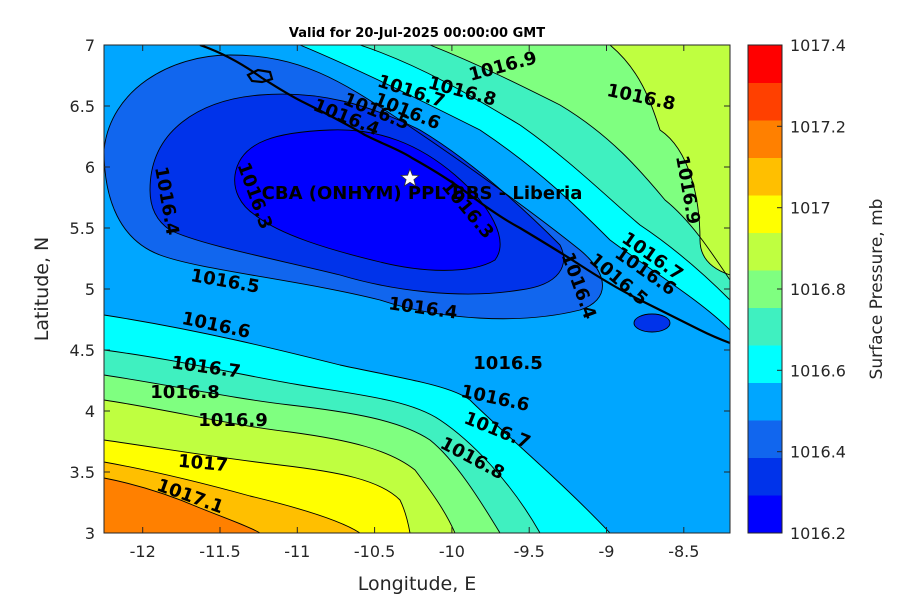  I want to click on y-tick-label: 3, so click(90, 533).